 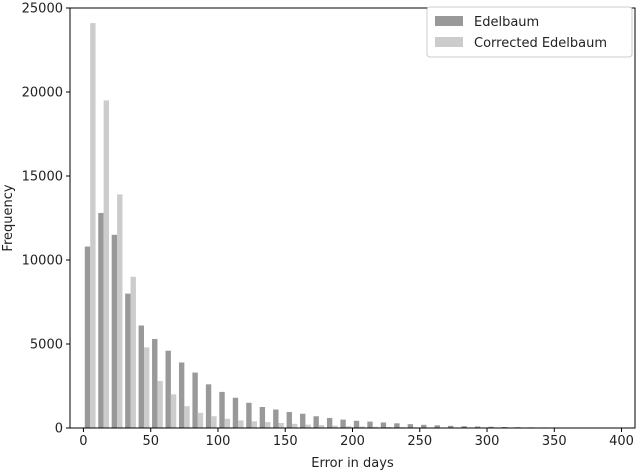 What do you see at coordinates (42, 261) in the screenshot?
I see `y-tick-label: 10000` at bounding box center [42, 261].